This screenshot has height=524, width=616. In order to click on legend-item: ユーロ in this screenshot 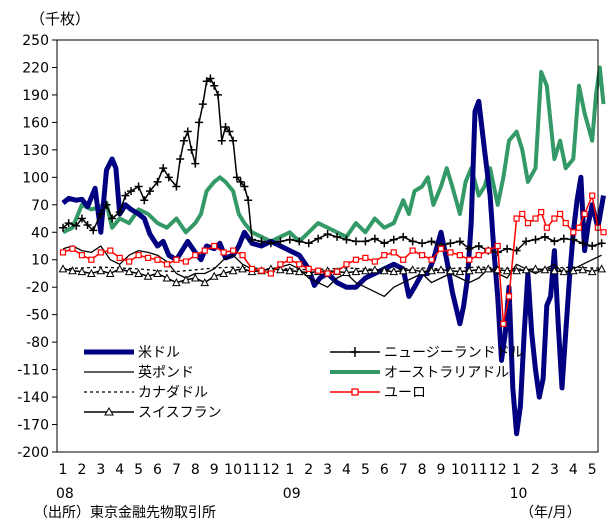, I will do `click(378, 393)`.